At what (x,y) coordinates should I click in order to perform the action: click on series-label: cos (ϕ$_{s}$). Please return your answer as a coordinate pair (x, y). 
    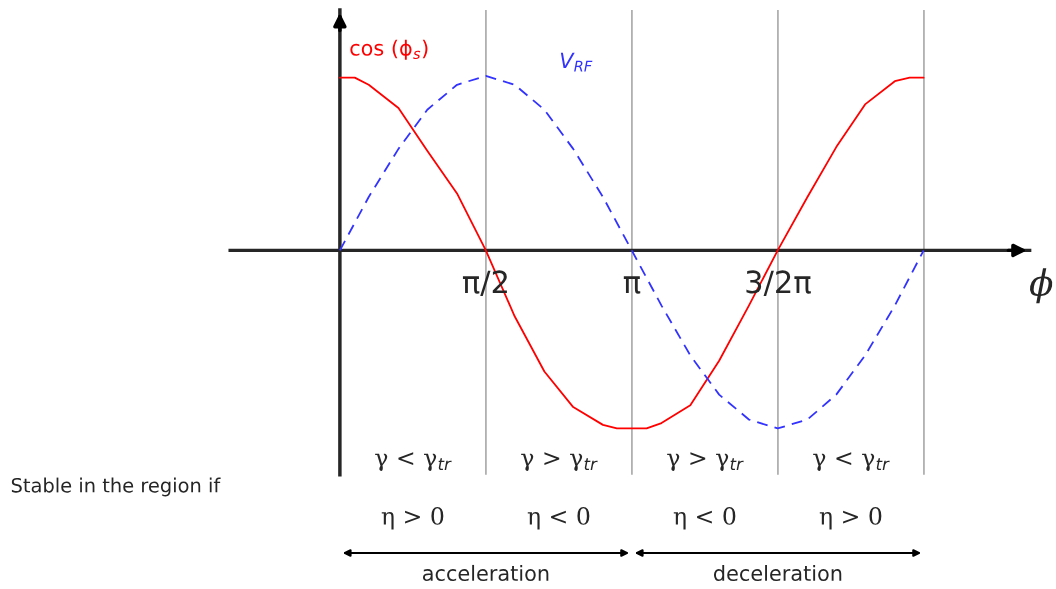
    Looking at the image, I should click on (389, 49).